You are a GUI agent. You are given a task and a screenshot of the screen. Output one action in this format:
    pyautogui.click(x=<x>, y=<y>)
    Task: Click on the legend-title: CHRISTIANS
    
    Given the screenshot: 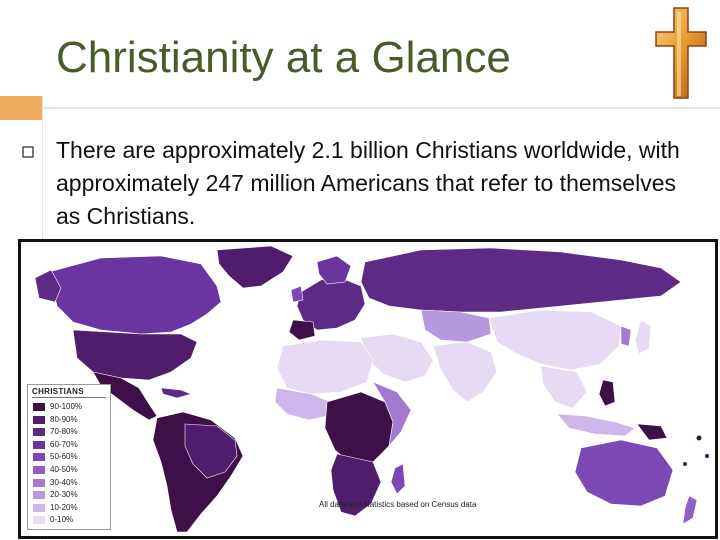 What is the action you would take?
    pyautogui.click(x=58, y=391)
    